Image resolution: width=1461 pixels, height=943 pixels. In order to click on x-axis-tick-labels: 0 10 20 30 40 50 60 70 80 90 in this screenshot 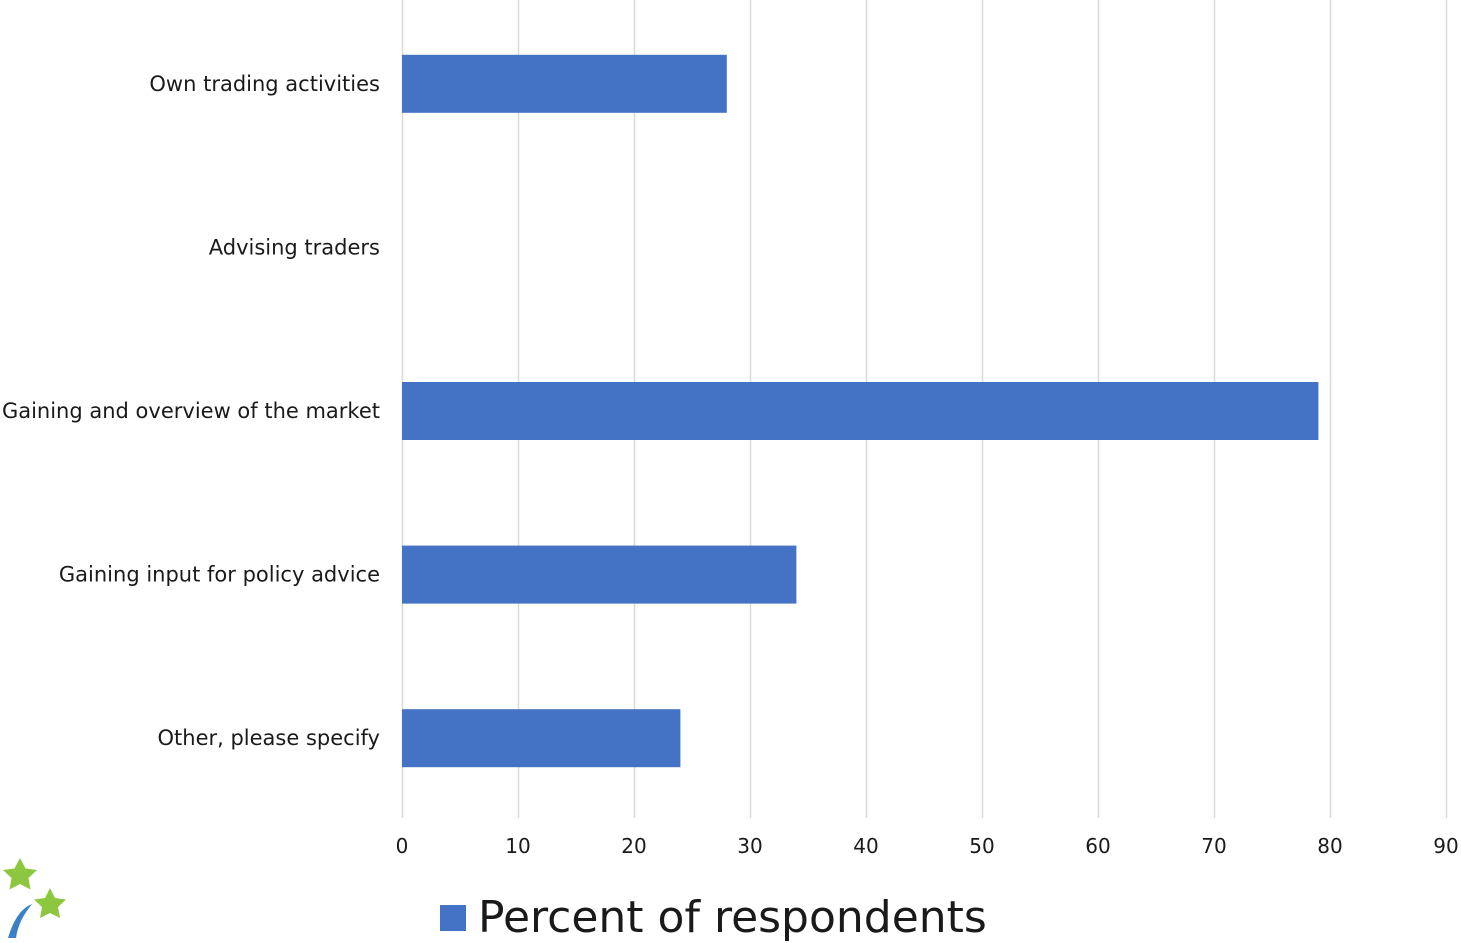, I will do `click(927, 846)`.